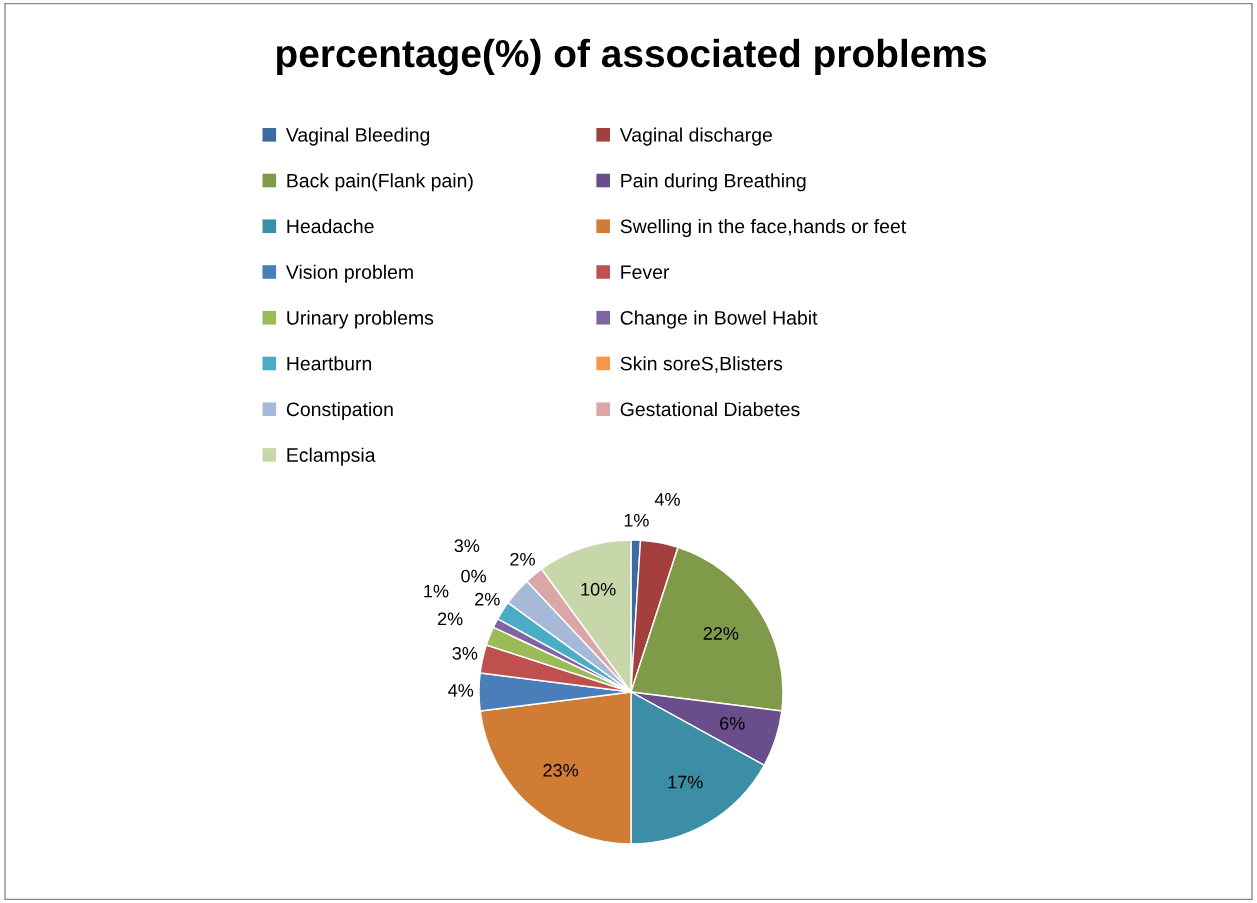  I want to click on legend-label: Back pain(Flank pain), so click(380, 182).